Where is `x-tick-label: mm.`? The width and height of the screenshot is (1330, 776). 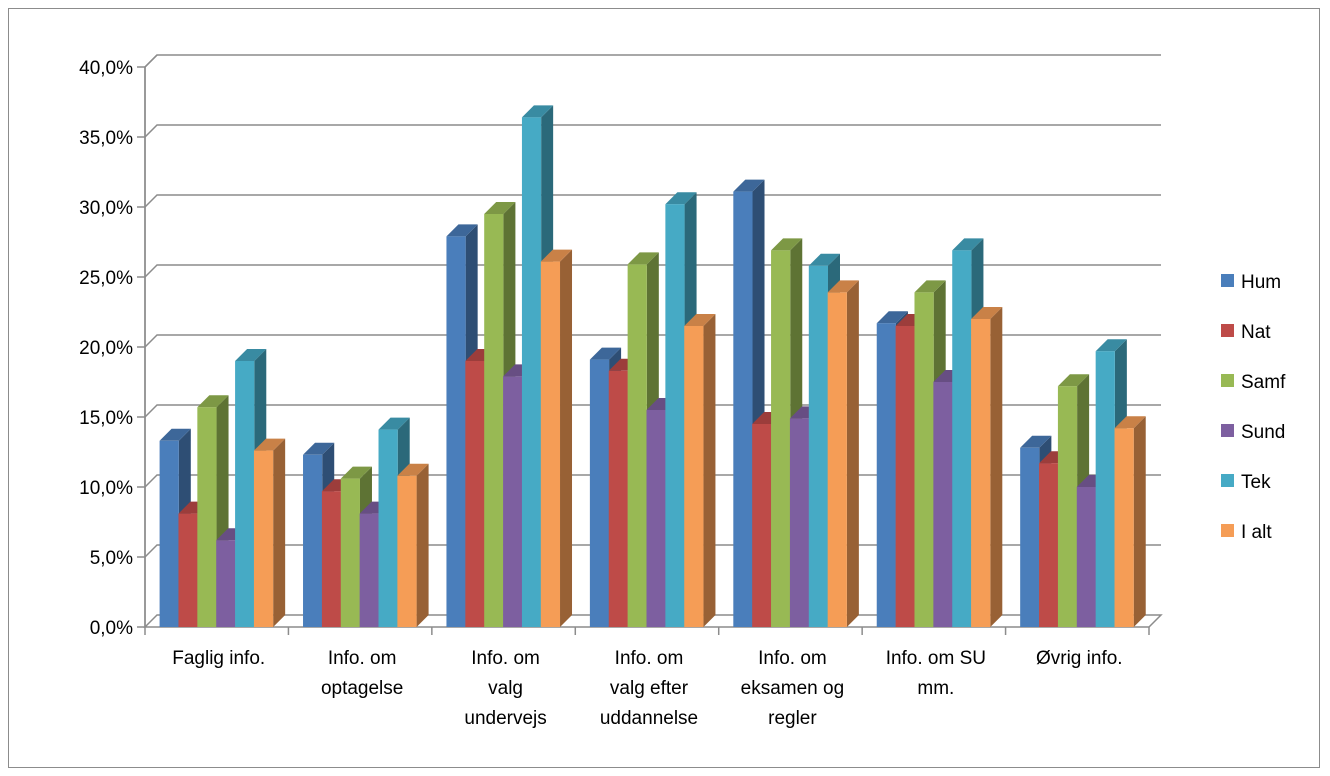
x-tick-label: mm. is located at coordinates (935, 688).